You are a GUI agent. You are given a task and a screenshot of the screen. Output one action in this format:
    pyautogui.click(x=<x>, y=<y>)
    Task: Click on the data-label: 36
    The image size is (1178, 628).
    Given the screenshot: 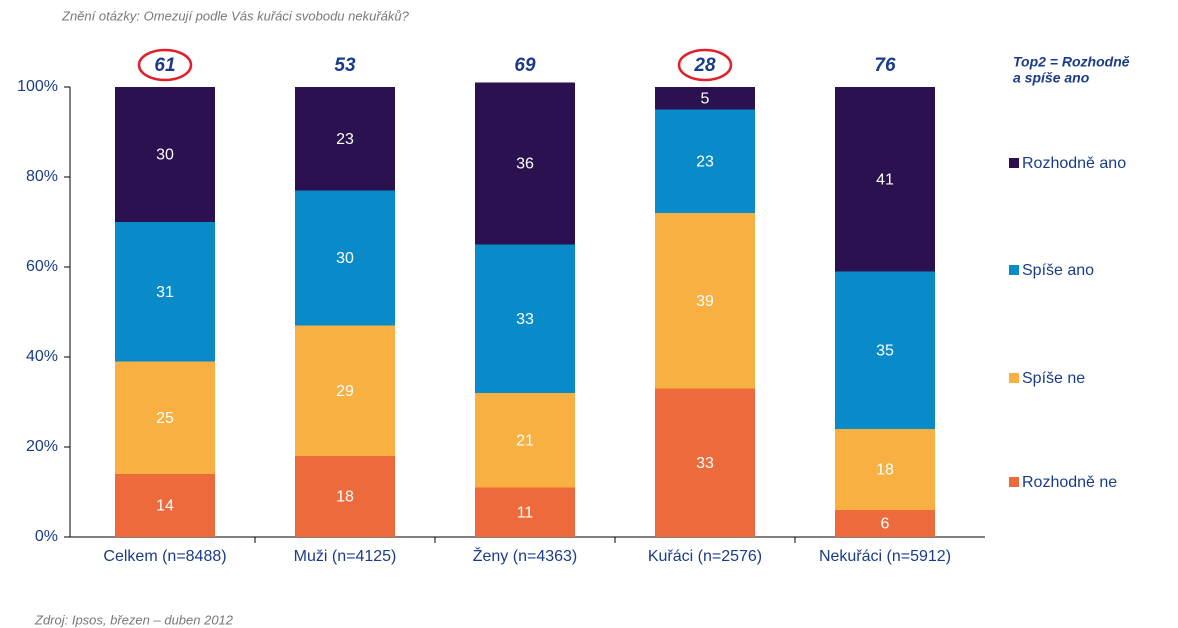 What is the action you would take?
    pyautogui.click(x=525, y=164)
    